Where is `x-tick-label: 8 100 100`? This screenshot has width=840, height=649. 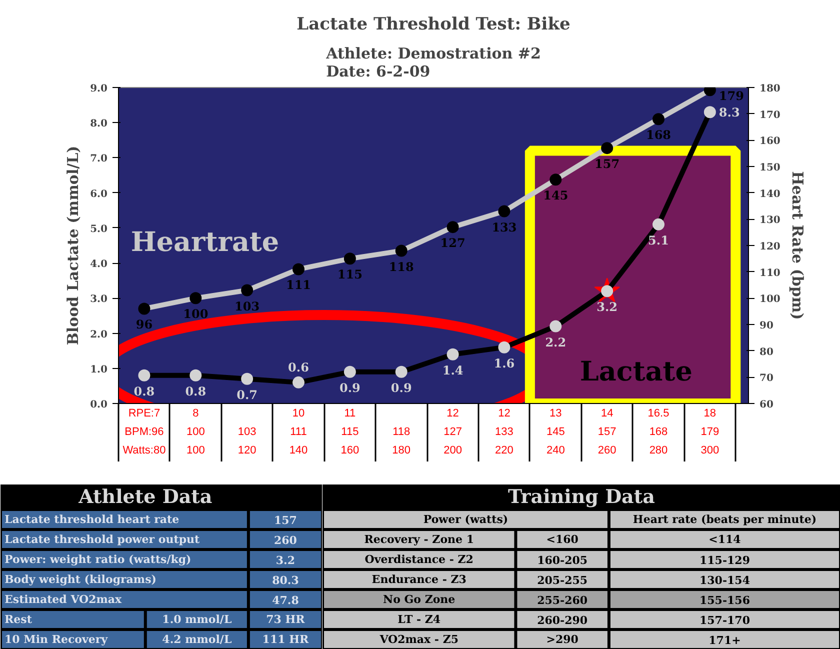 x-tick-label: 8 100 100 is located at coordinates (195, 432).